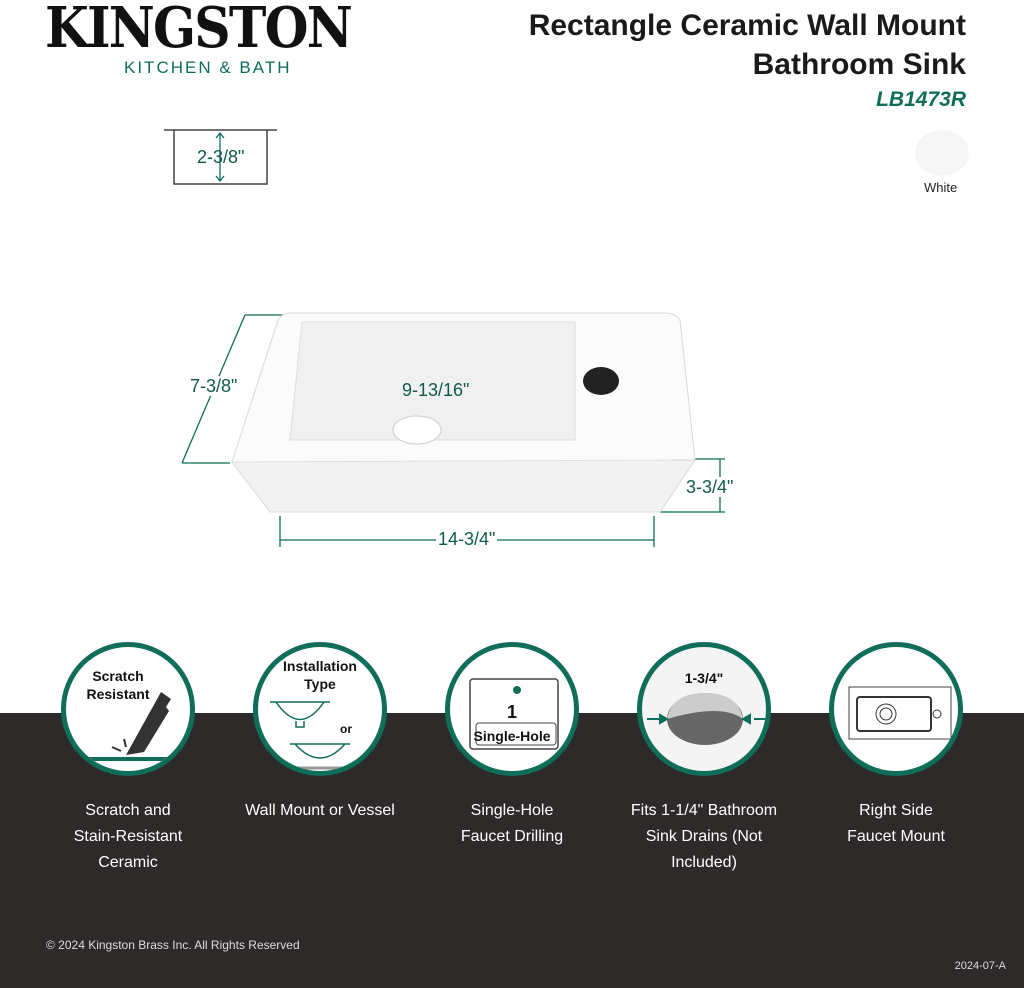 Image resolution: width=1024 pixels, height=988 pixels. What do you see at coordinates (214, 386) in the screenshot?
I see `dim-depth: 7-3/8"` at bounding box center [214, 386].